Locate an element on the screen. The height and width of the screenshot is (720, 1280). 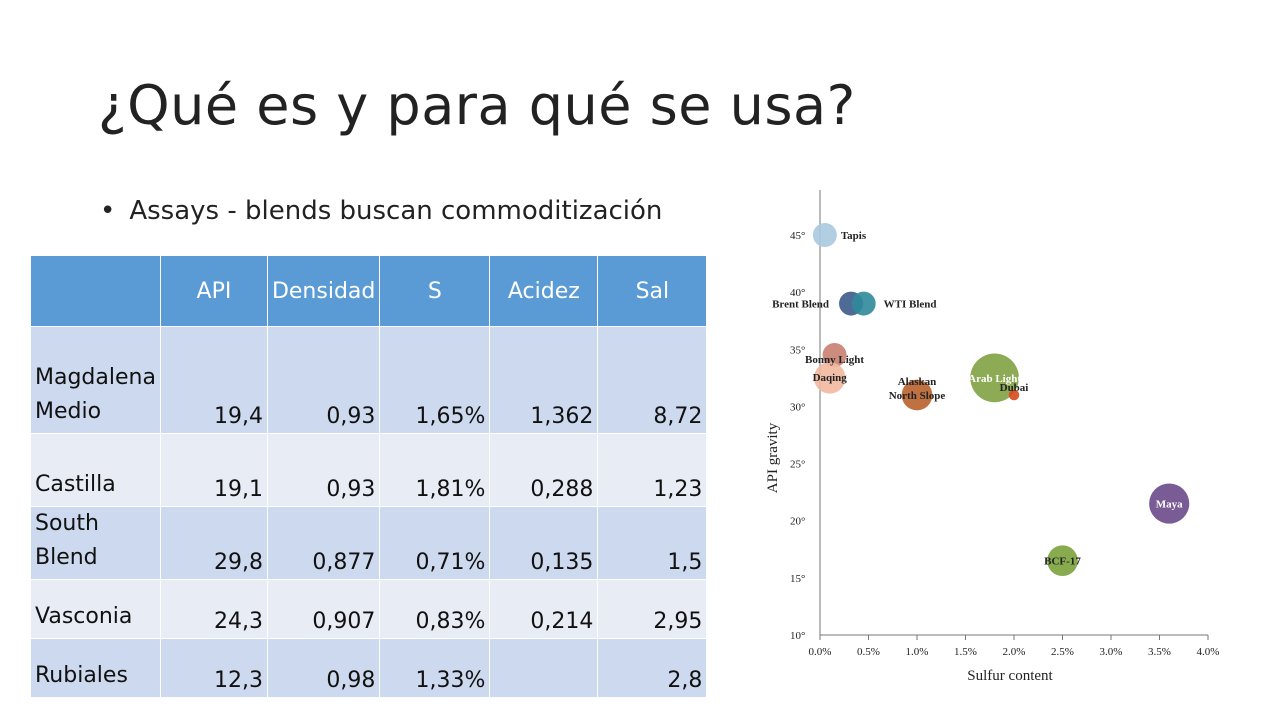
bubble-label: Daqing is located at coordinates (830, 378).